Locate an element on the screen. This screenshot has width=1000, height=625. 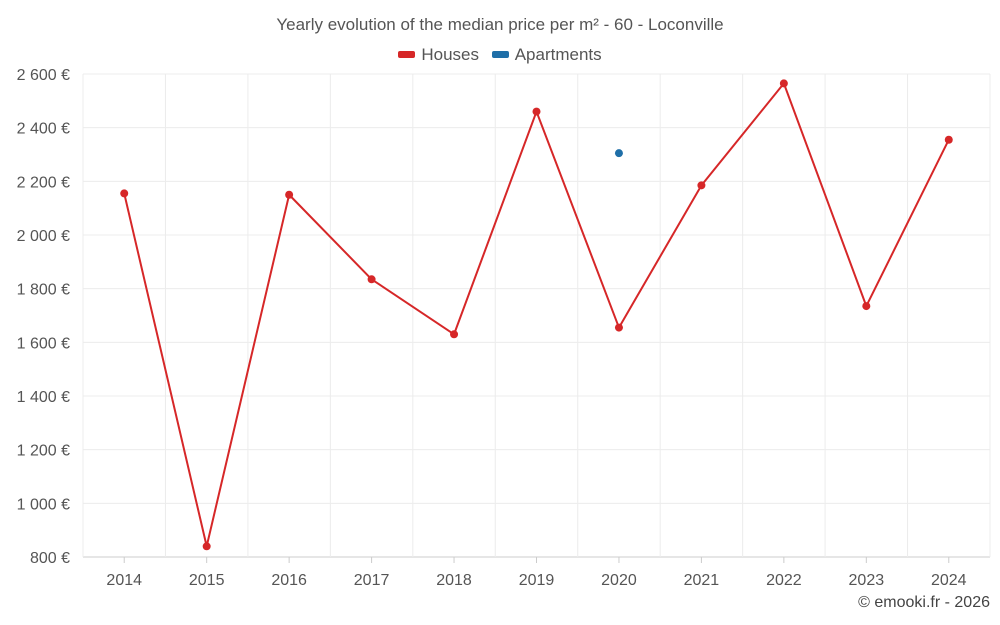
legend-item-apartments: Apartments is located at coordinates (546, 55).